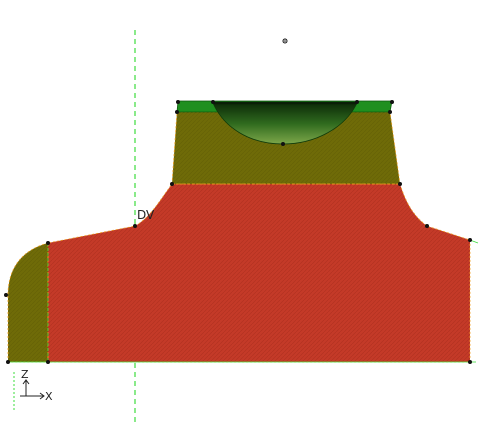 The width and height of the screenshot is (481, 431). What do you see at coordinates (29, 391) in the screenshot?
I see `axis-triad-icon` at bounding box center [29, 391].